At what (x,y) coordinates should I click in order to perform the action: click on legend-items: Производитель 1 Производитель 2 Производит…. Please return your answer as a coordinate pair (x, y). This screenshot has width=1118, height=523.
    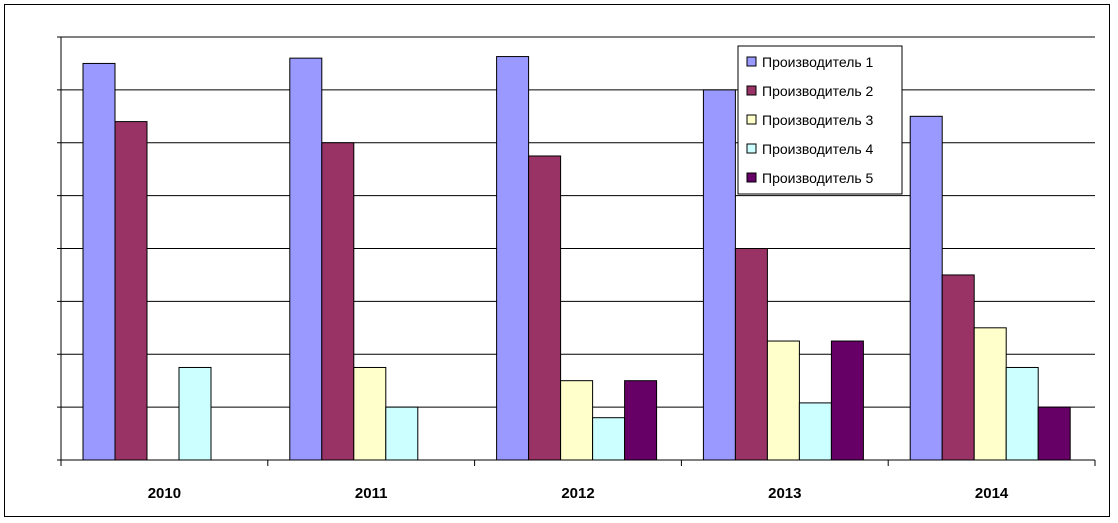
    Looking at the image, I should click on (810, 120).